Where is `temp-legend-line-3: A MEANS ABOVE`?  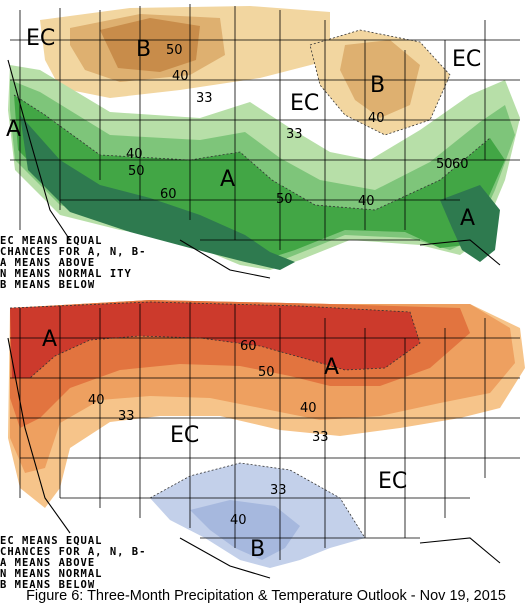
temp-legend-line-3: A MEANS ABOVE is located at coordinates (48, 563).